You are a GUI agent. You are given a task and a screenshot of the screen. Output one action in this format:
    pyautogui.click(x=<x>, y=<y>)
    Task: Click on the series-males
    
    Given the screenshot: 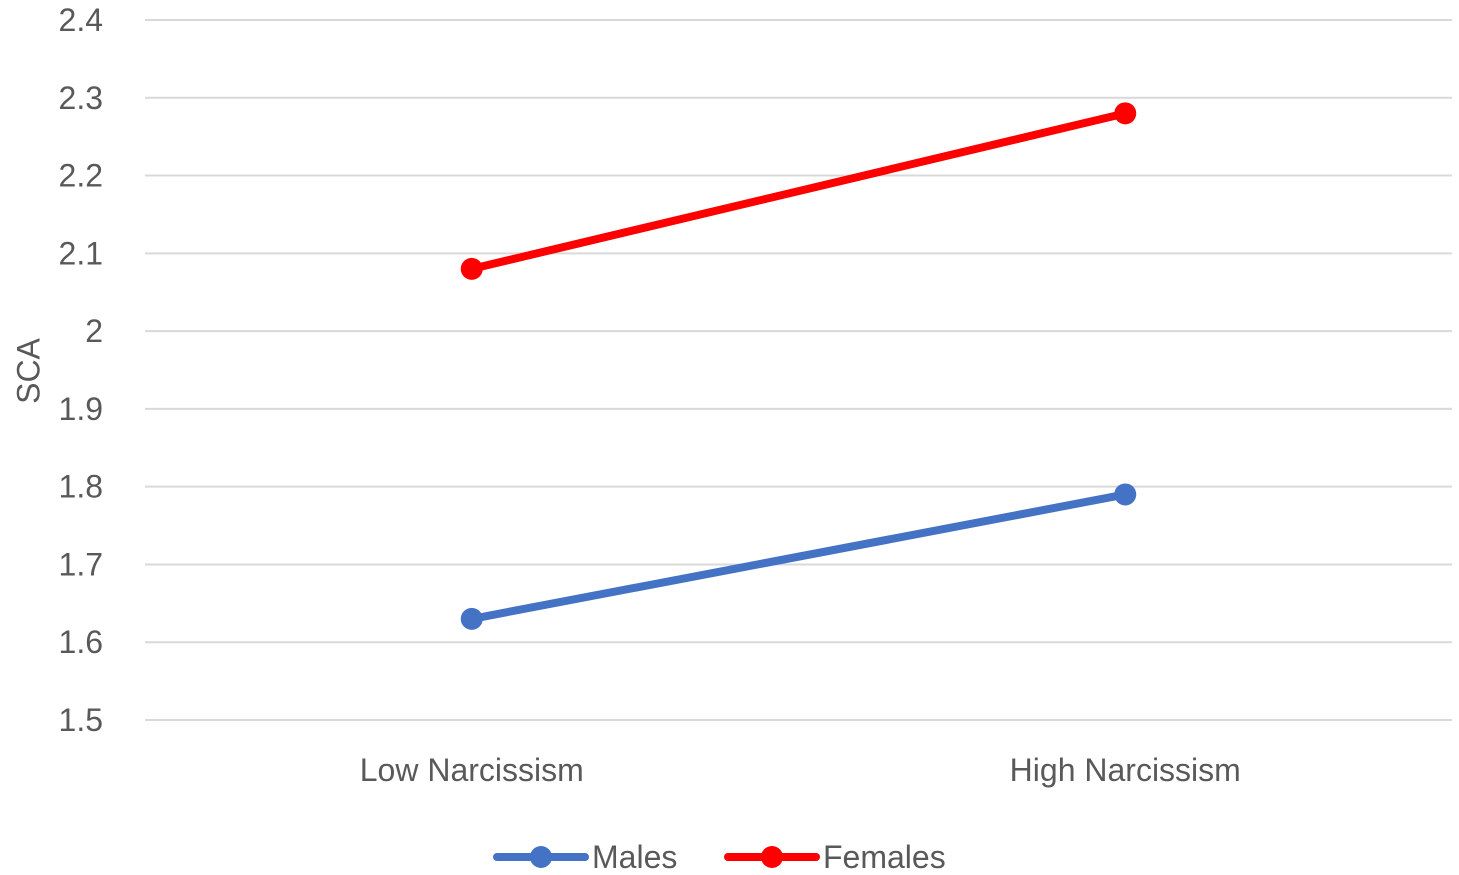 What is the action you would take?
    pyautogui.click(x=798, y=556)
    